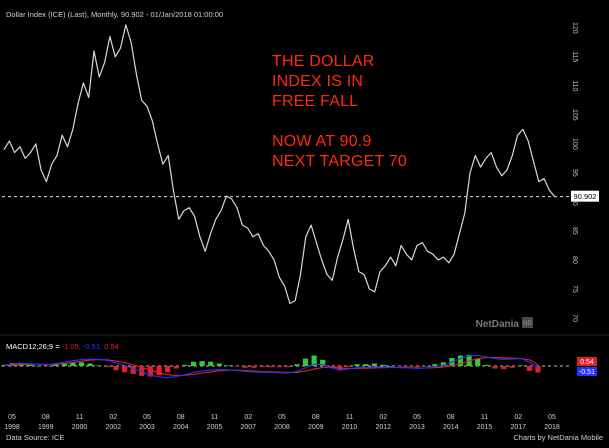 This screenshot has height=448, width=609. What do you see at coordinates (147, 427) in the screenshot?
I see `x-tick-year: 2003` at bounding box center [147, 427].